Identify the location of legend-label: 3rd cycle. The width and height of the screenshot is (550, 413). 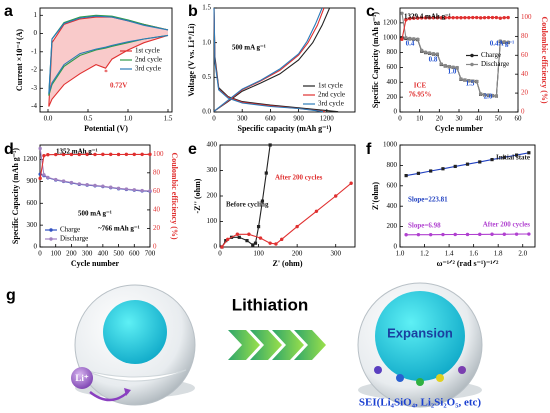
(331, 104).